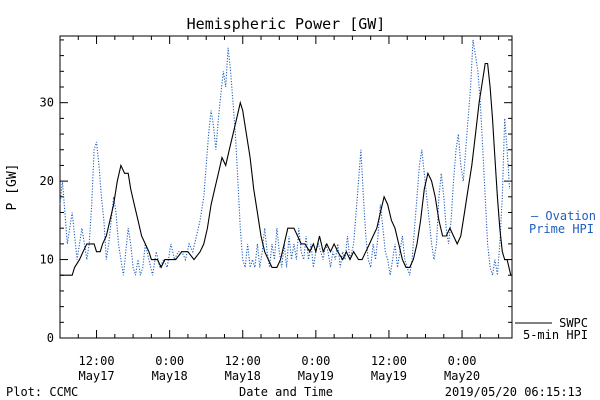  What do you see at coordinates (96, 376) in the screenshot?
I see `x-tick-date: May17` at bounding box center [96, 376].